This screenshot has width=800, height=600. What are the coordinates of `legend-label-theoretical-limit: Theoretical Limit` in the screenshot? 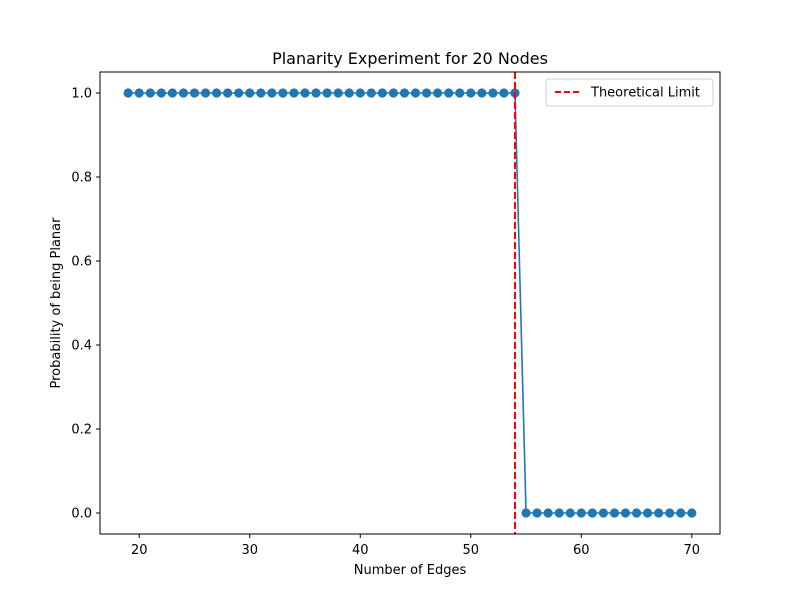 It's located at (645, 93).